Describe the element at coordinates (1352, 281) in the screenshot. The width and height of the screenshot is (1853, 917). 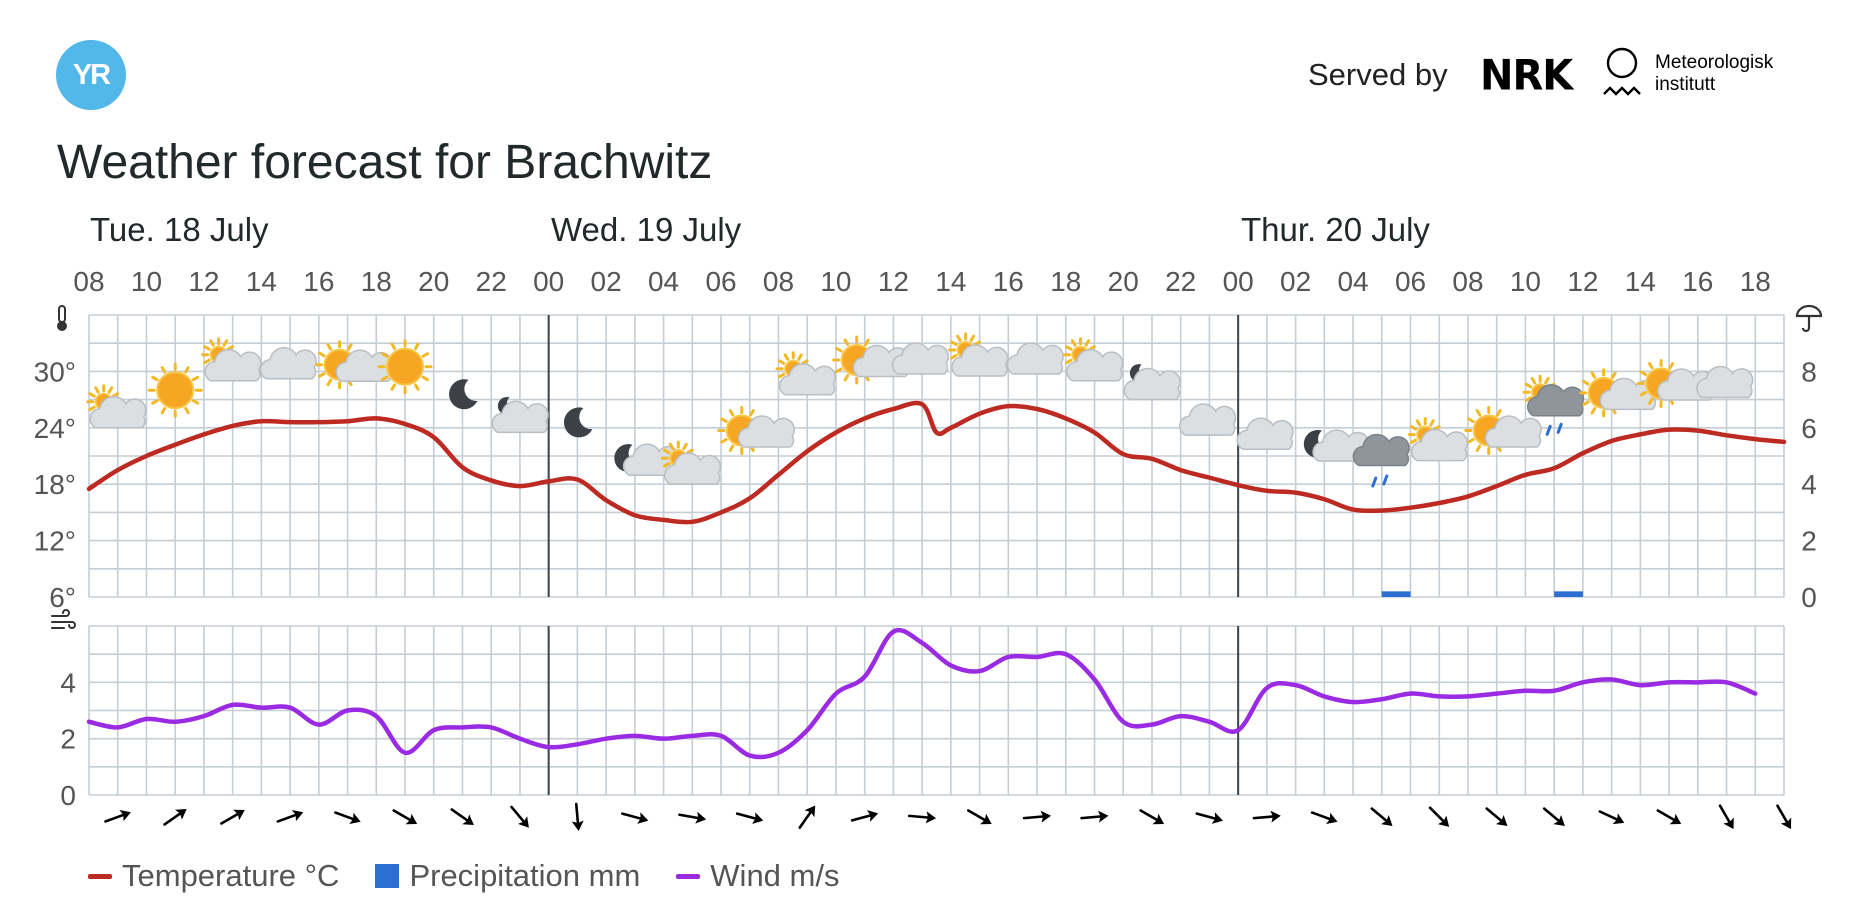
I see `hour-tick-label: 04` at that location.